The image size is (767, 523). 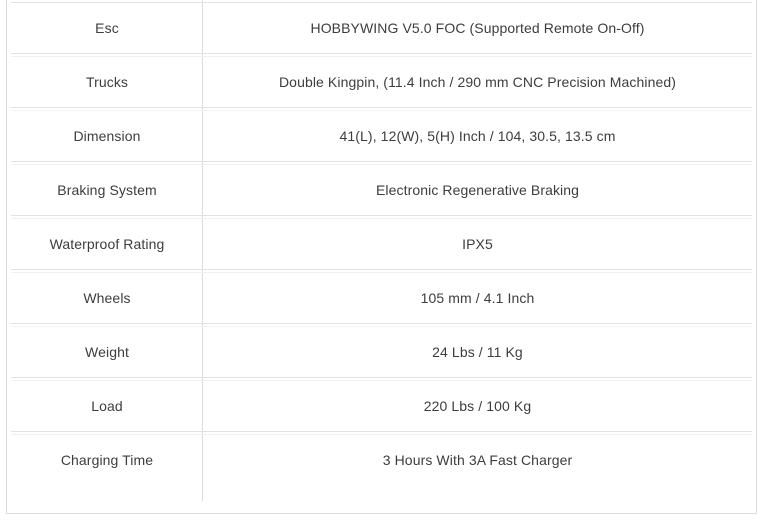 I want to click on spec-label: Wheels, so click(x=107, y=297).